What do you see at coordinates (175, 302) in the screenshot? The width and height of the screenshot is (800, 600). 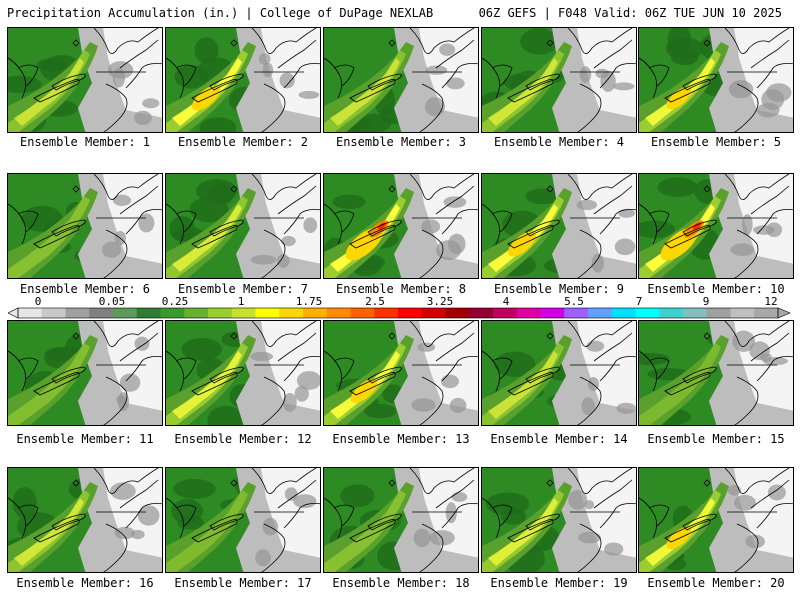 I see `colorbar-tick-label: 0.25` at bounding box center [175, 302].